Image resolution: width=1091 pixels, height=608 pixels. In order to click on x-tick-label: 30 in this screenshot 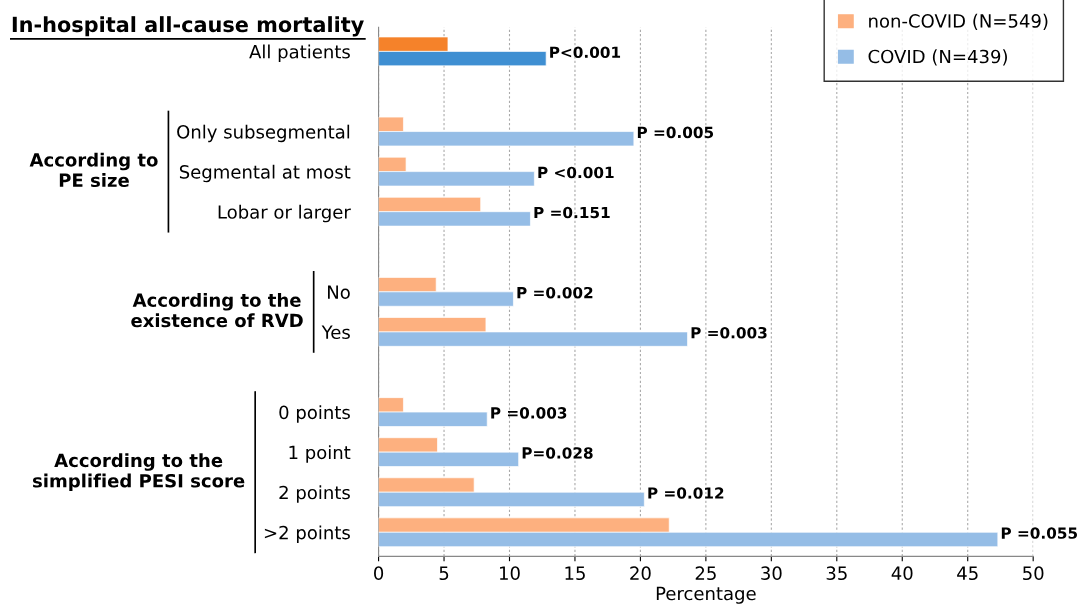, I will do `click(771, 573)`.